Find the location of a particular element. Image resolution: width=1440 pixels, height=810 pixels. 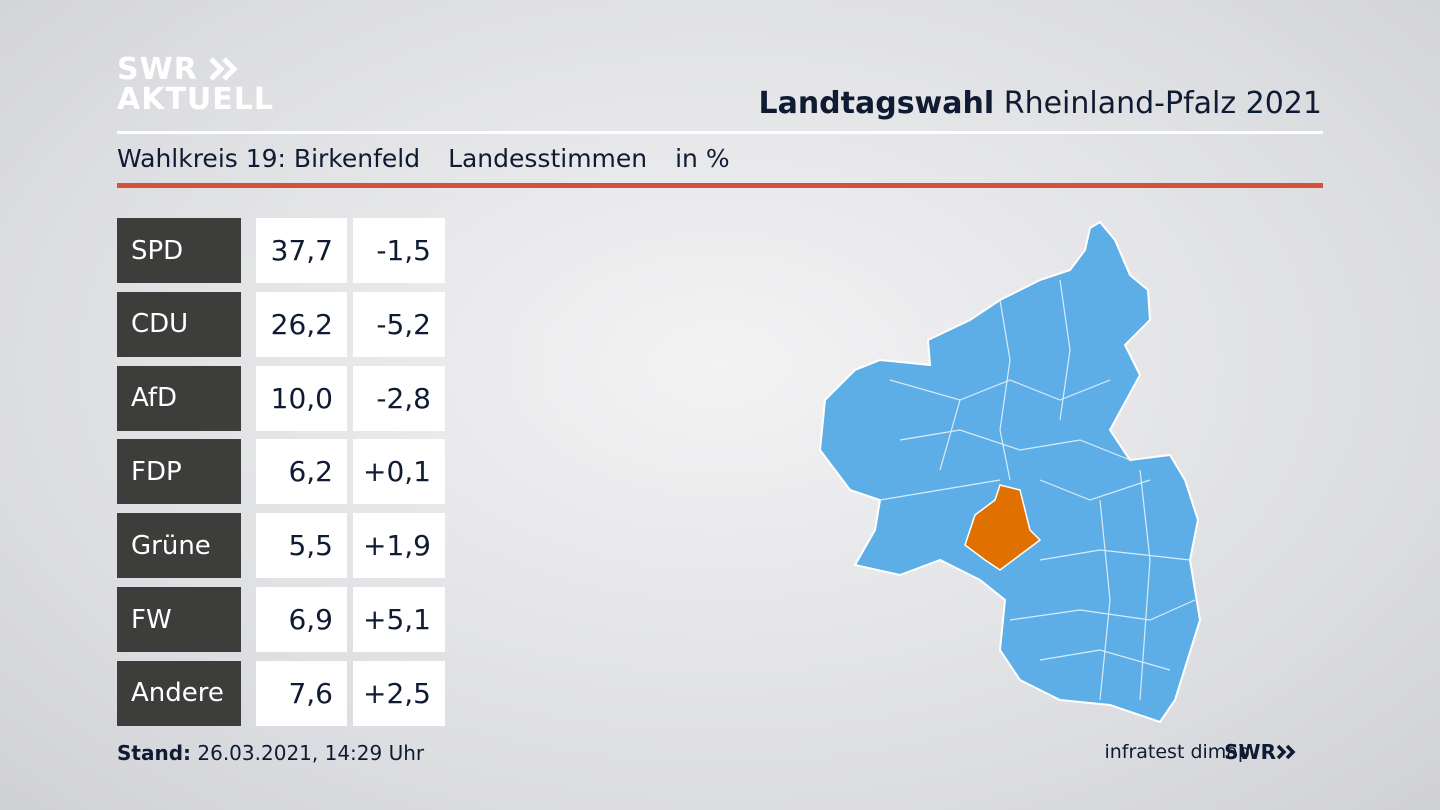

stand-label: Stand: is located at coordinates (154, 753).